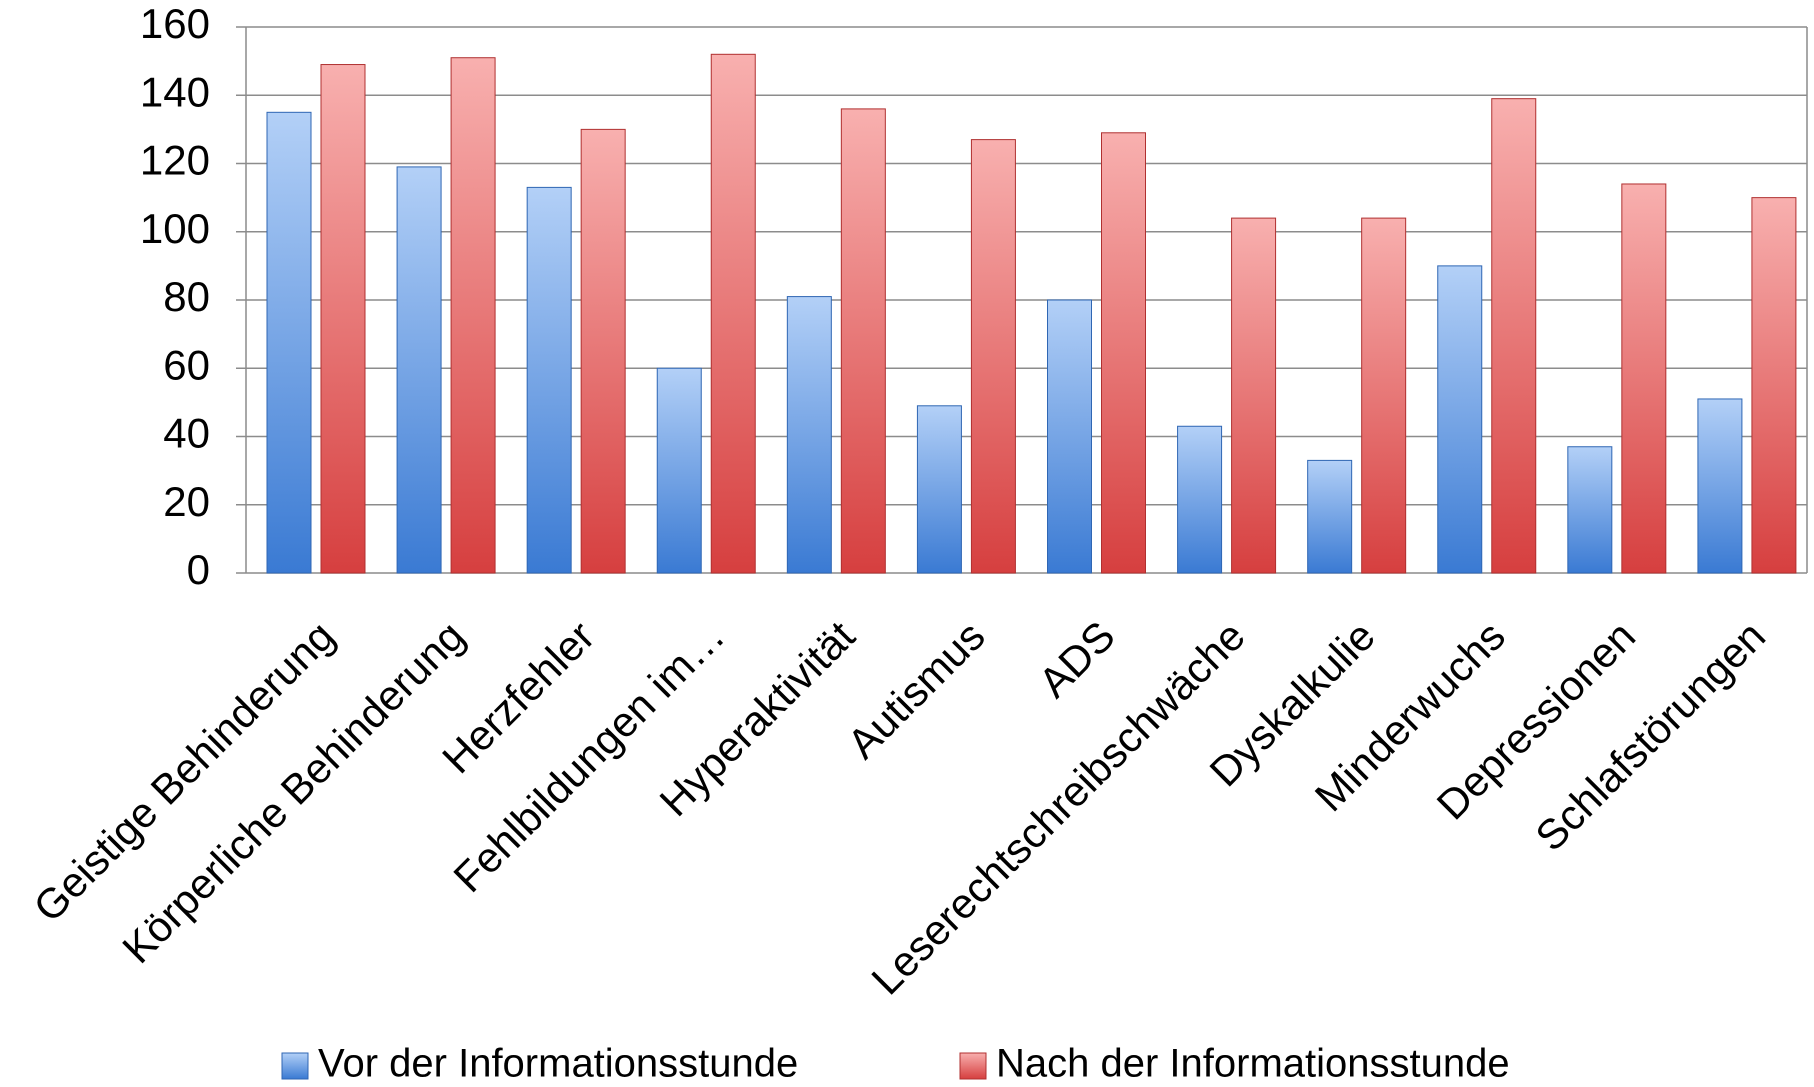 This screenshot has width=1814, height=1087. What do you see at coordinates (1253, 1064) in the screenshot?
I see `legend-label: Nach der Informationsstunde` at bounding box center [1253, 1064].